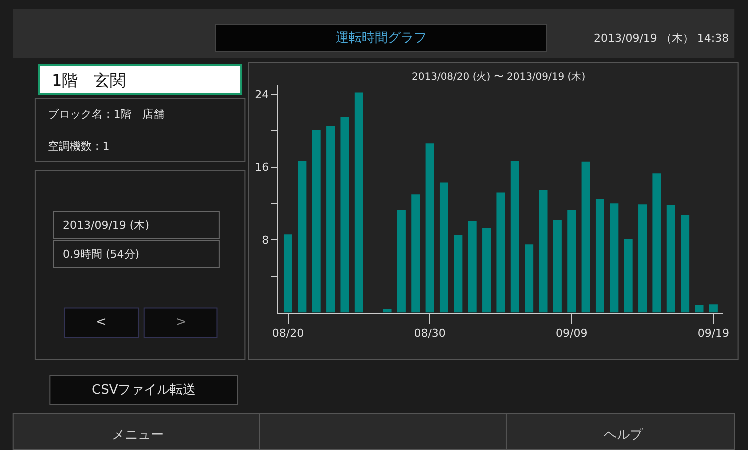  I want to click on chart-title: 運転時間グラフ, so click(381, 38).